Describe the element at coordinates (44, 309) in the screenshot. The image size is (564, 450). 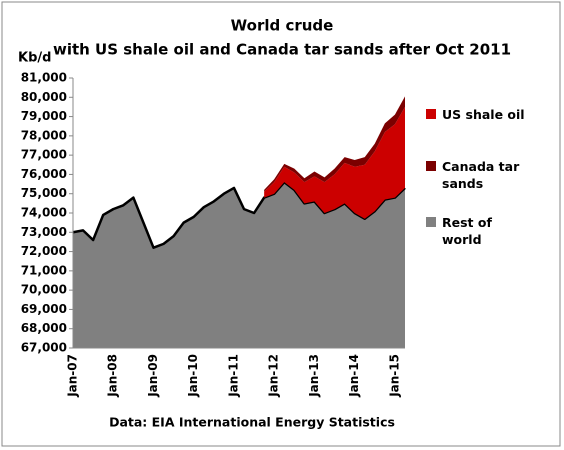
I see `y-tick-label: 69,000` at that location.